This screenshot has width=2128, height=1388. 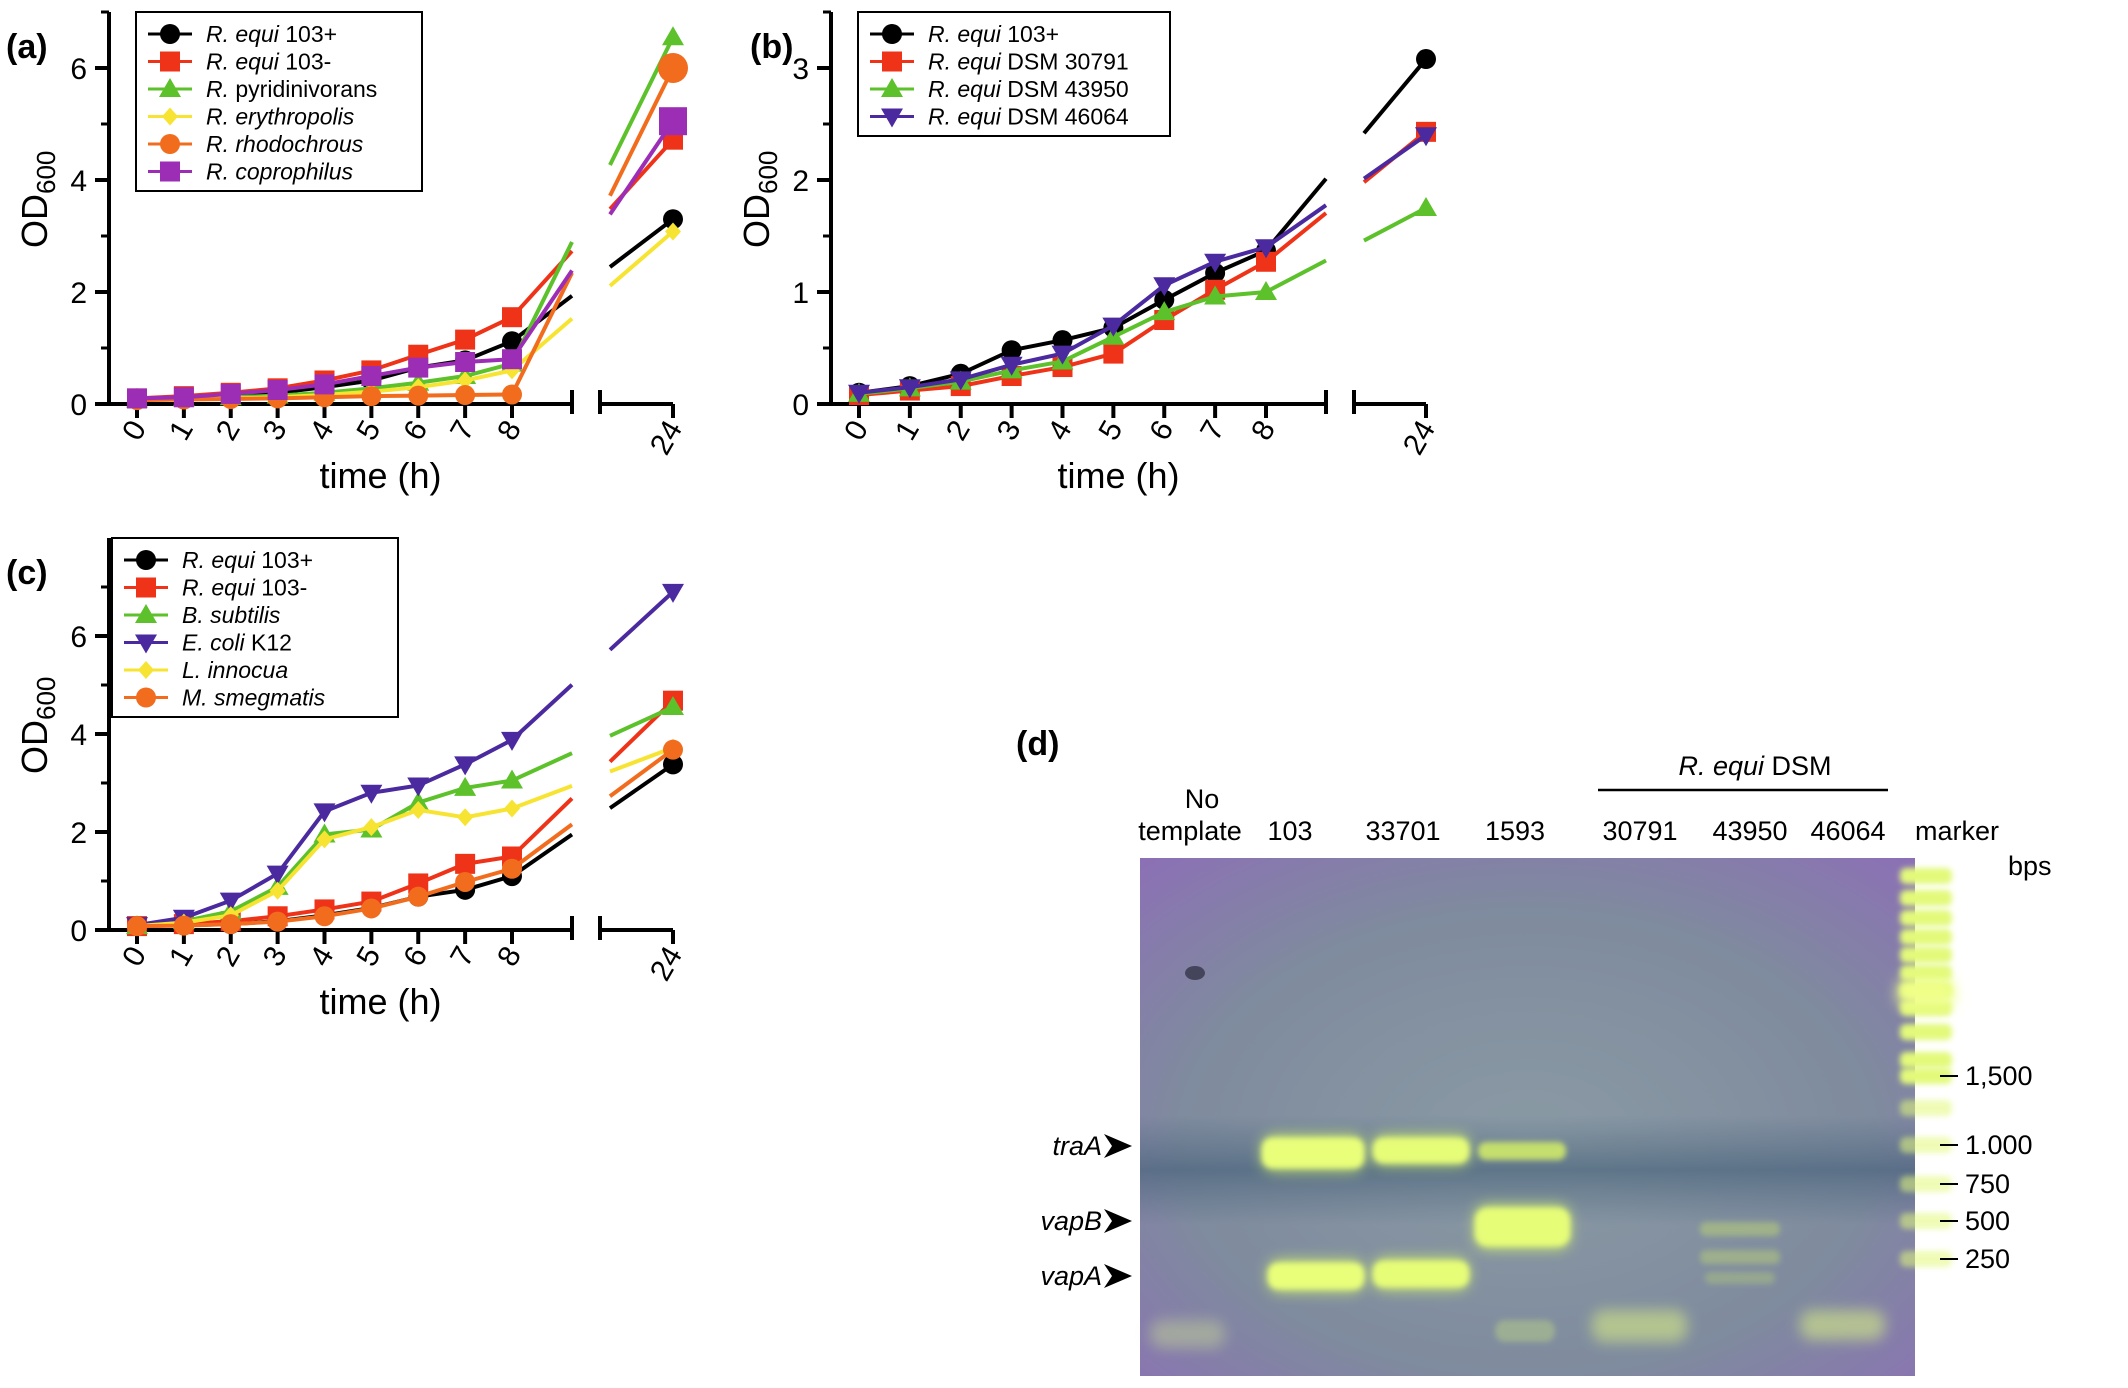 I want to click on ladder-label-250: 250, so click(x=1987, y=1259).